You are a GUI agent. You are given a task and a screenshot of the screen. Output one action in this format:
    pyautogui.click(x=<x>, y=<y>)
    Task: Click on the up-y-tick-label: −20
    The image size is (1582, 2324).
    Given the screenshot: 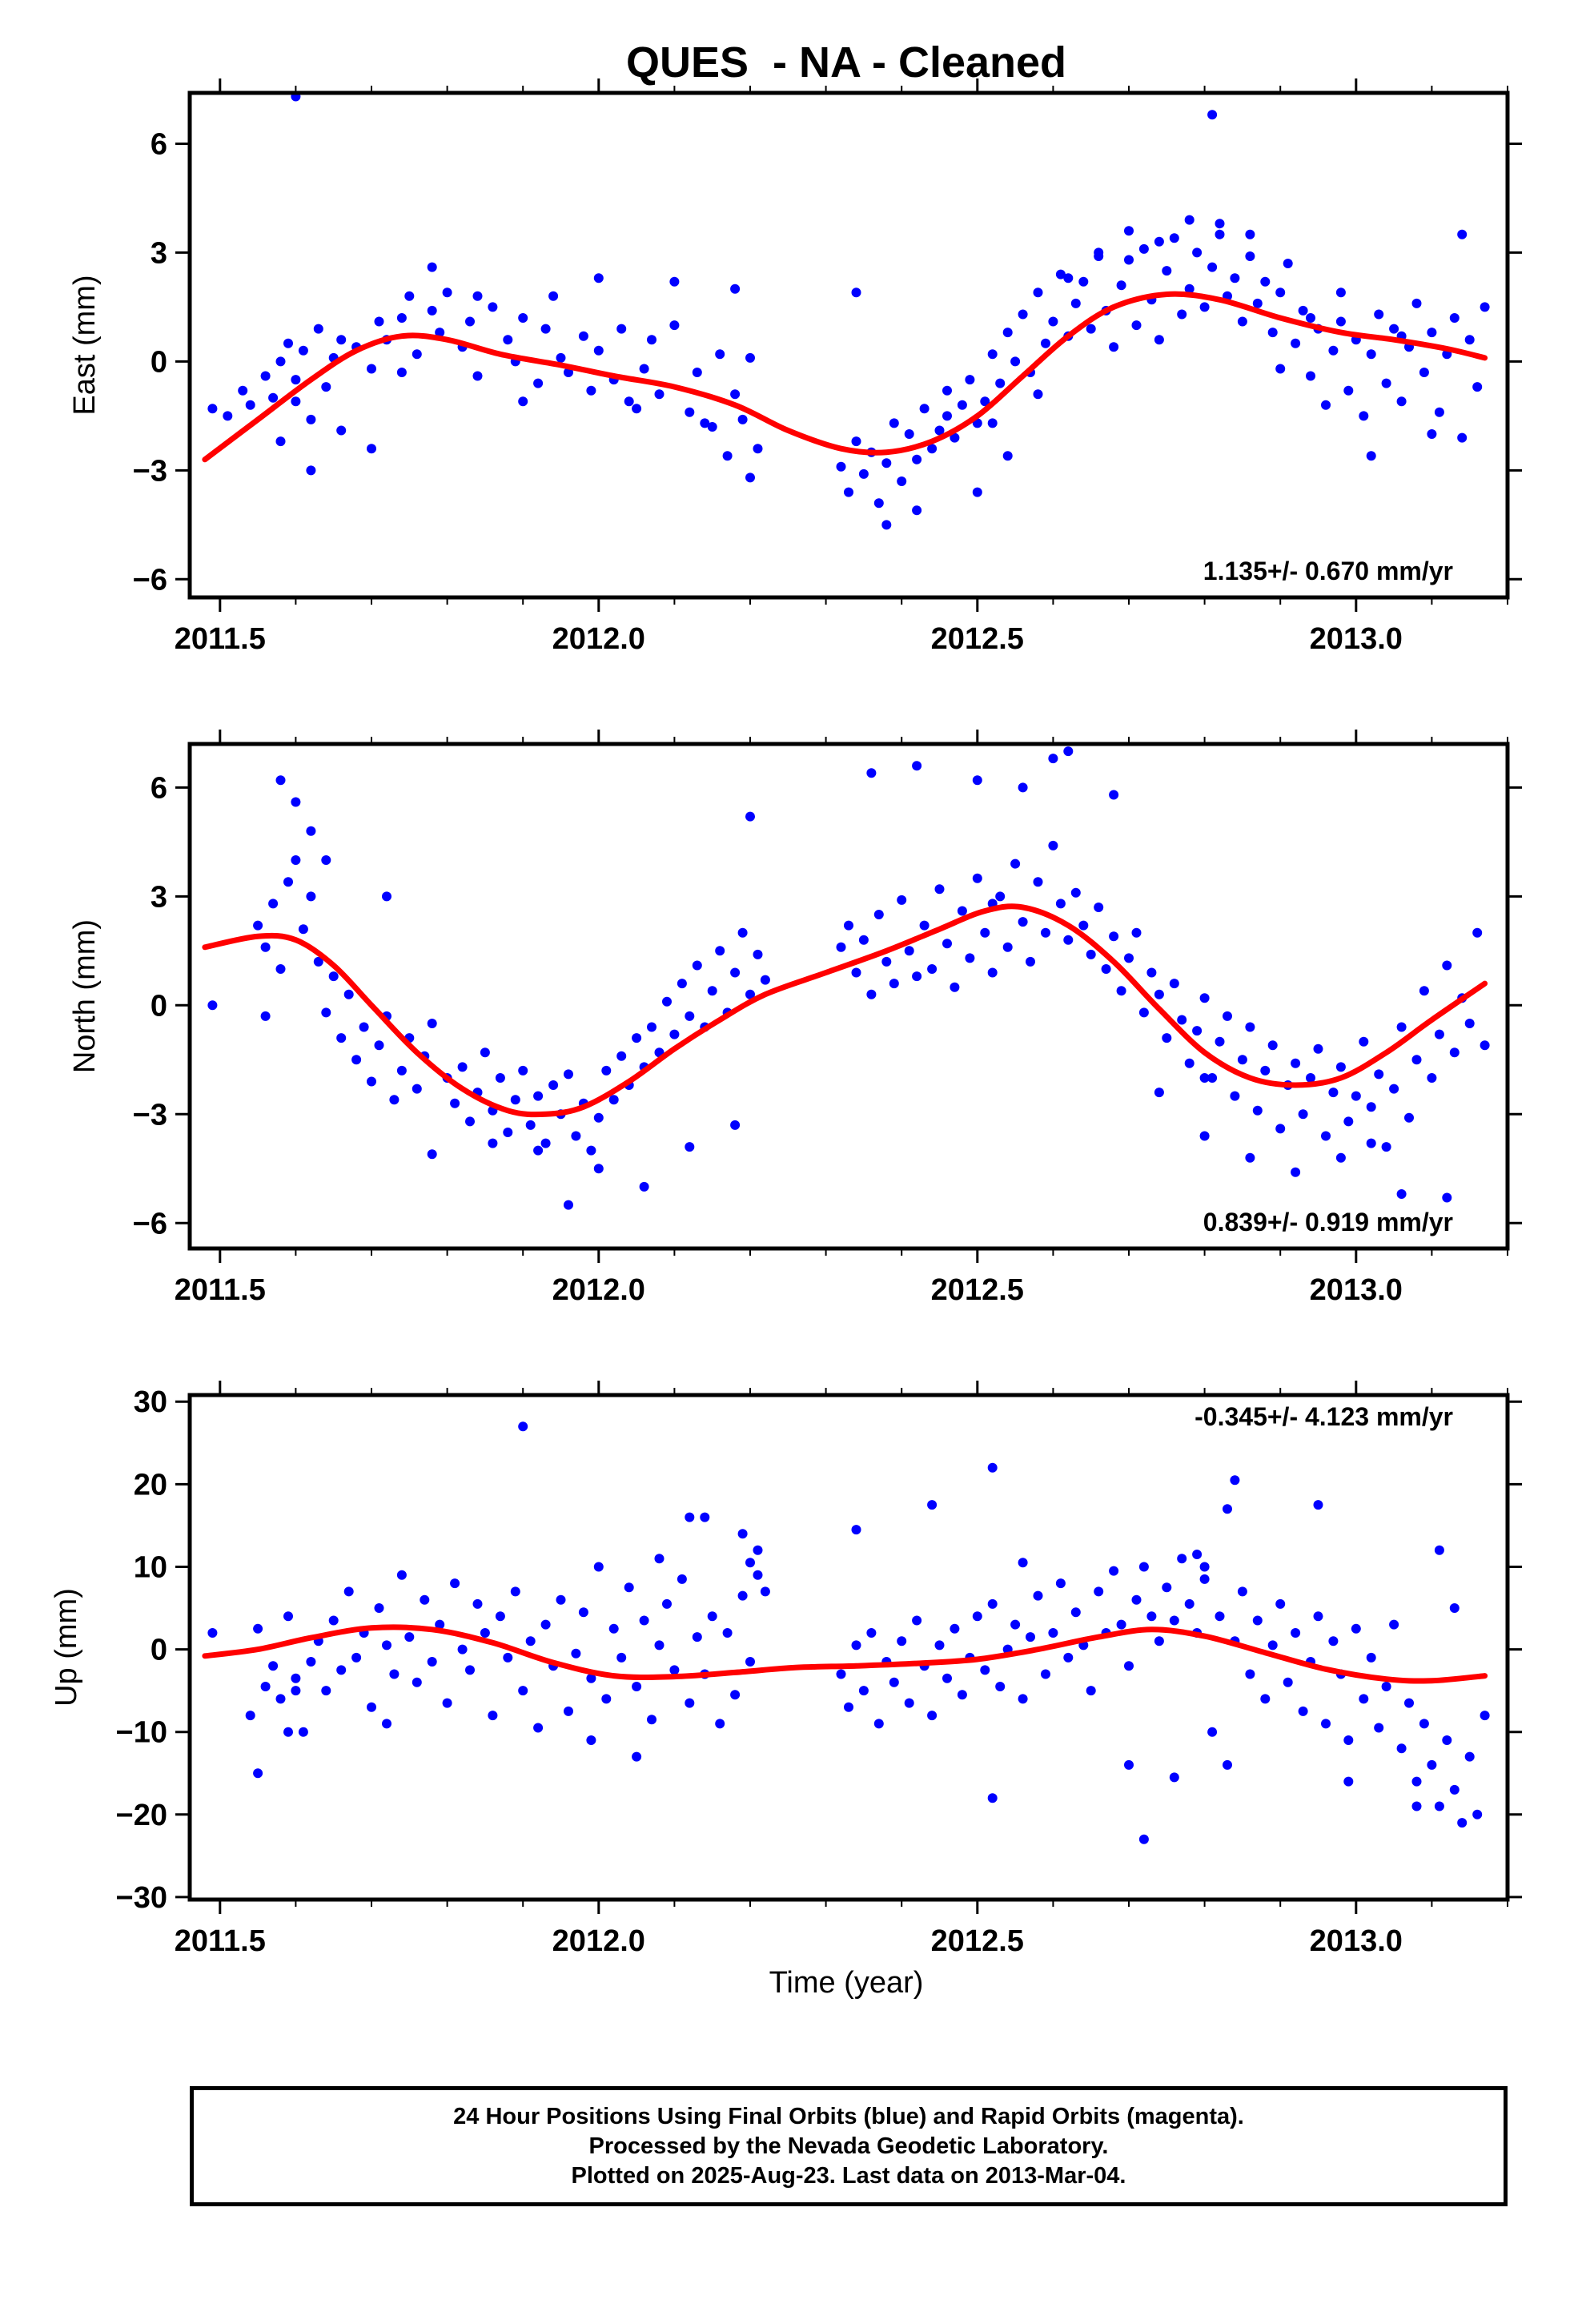 What is the action you would take?
    pyautogui.click(x=141, y=1815)
    